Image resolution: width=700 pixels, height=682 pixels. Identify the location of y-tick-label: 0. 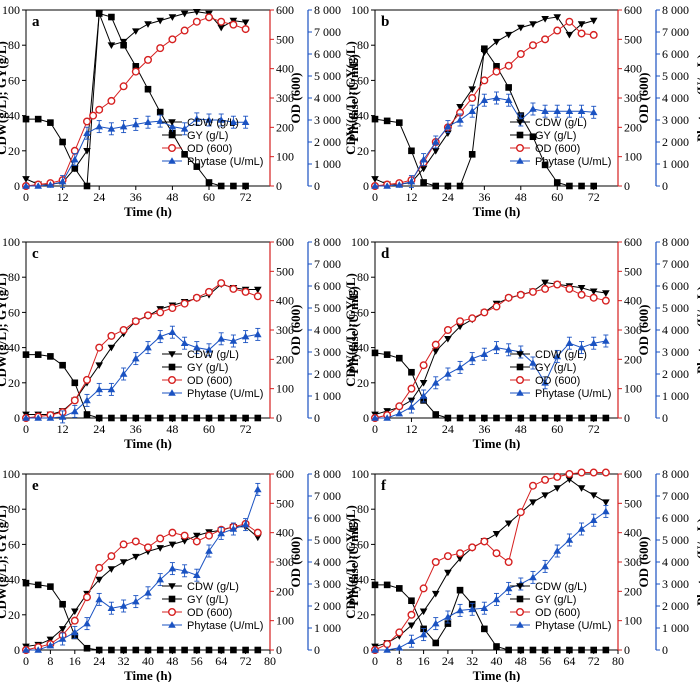
(366, 418).